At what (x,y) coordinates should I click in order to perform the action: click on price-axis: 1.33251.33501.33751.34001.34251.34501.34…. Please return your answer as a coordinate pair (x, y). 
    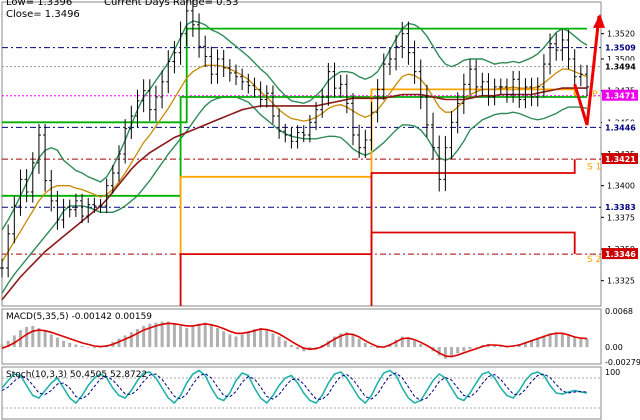
    Looking at the image, I should click on (619, 158).